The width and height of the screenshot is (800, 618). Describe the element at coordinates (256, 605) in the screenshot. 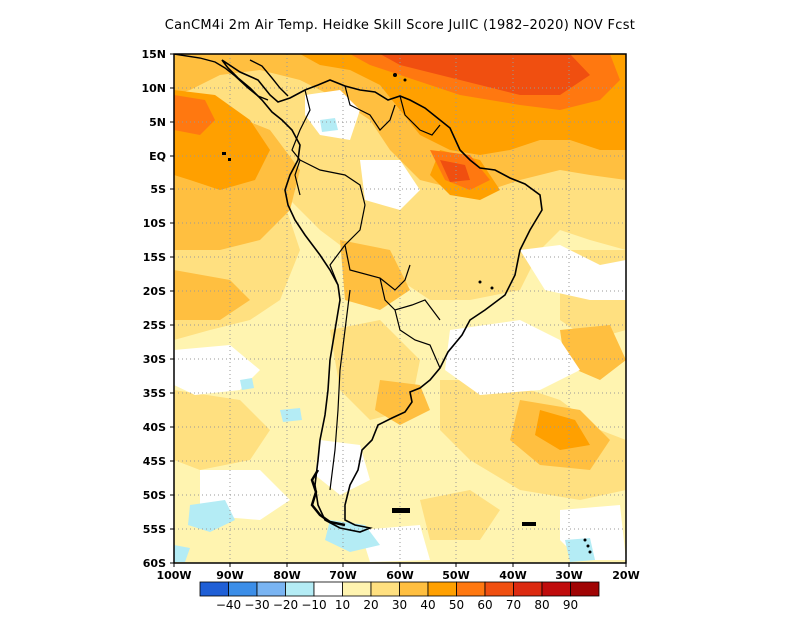

I see `colorbar-label: −30` at that location.